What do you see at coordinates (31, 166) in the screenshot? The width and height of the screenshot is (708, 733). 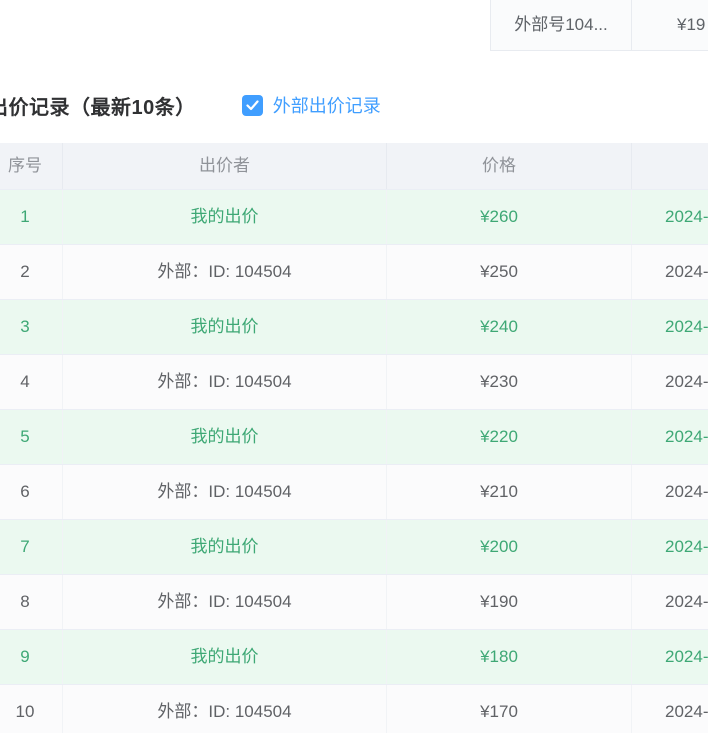 I see `column-header-index: 序号` at bounding box center [31, 166].